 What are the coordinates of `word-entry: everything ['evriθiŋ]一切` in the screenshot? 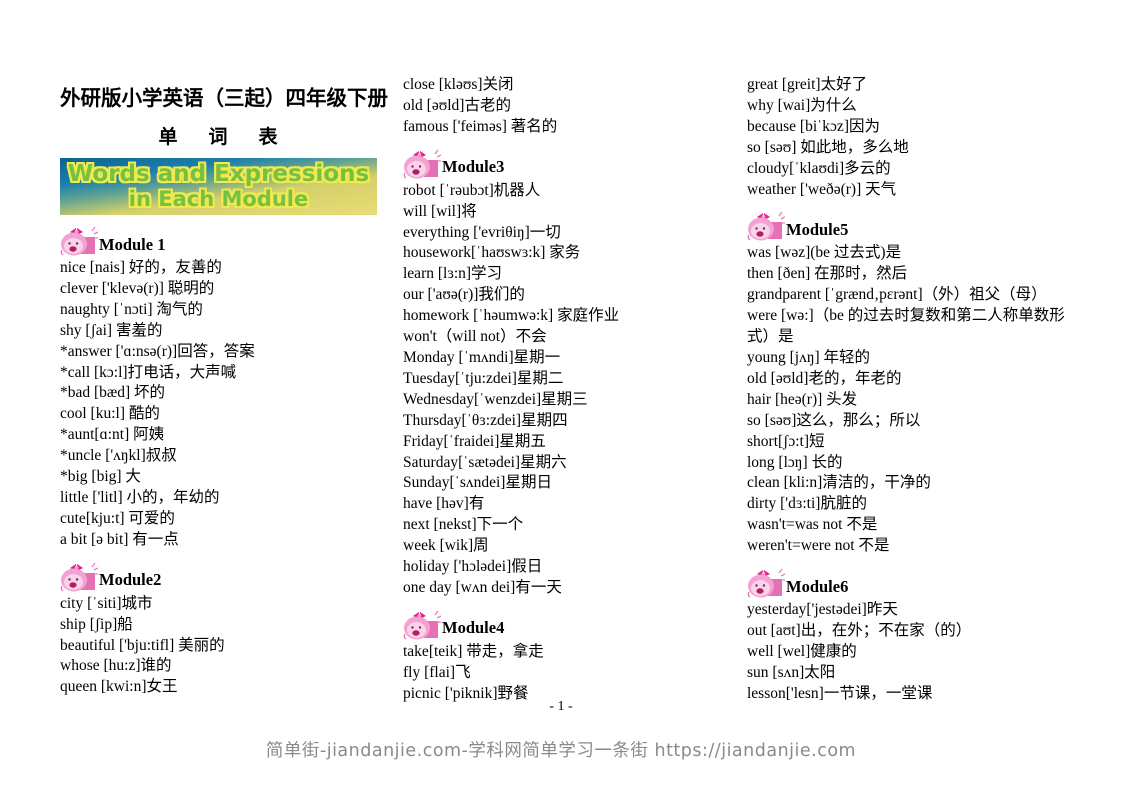 It's located at (482, 232).